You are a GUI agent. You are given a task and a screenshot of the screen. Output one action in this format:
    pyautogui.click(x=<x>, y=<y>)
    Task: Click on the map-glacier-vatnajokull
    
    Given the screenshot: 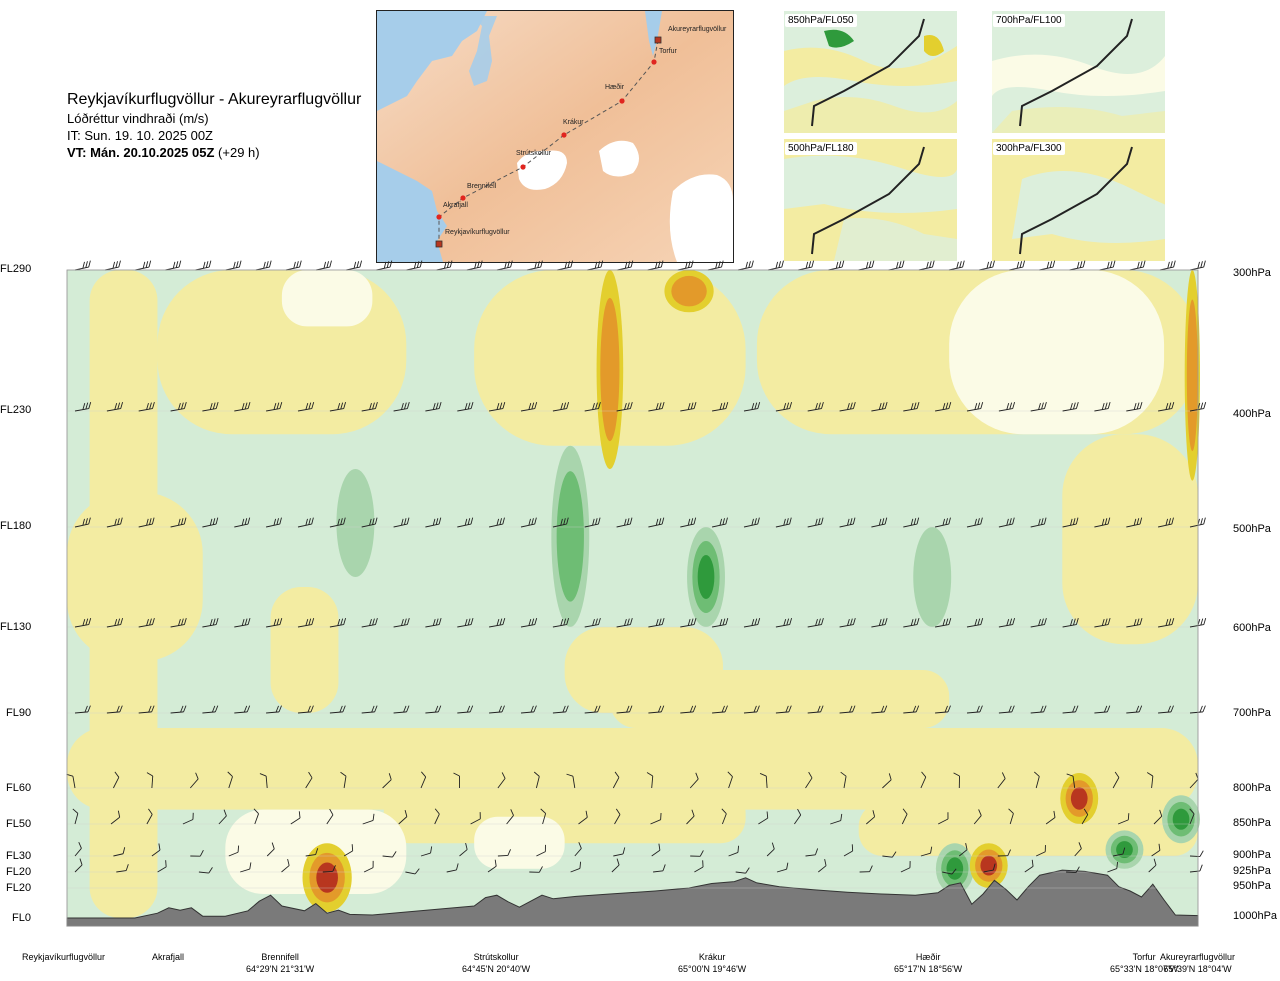 What is the action you would take?
    pyautogui.click(x=701, y=218)
    